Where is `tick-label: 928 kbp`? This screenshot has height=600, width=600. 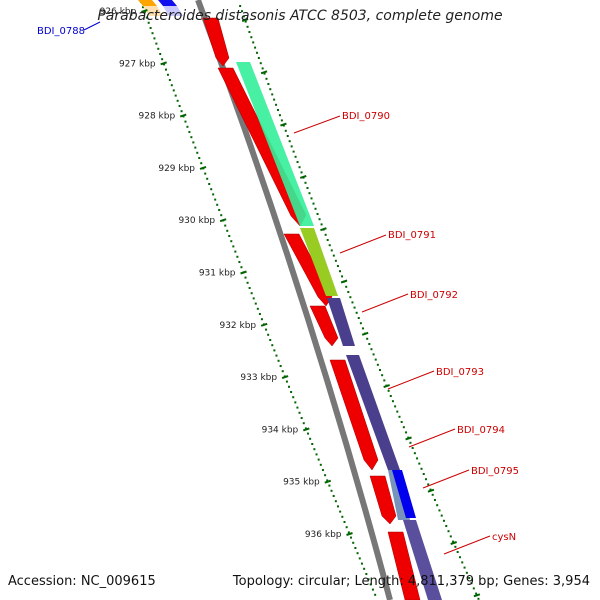 tick-label: 928 kbp is located at coordinates (157, 117).